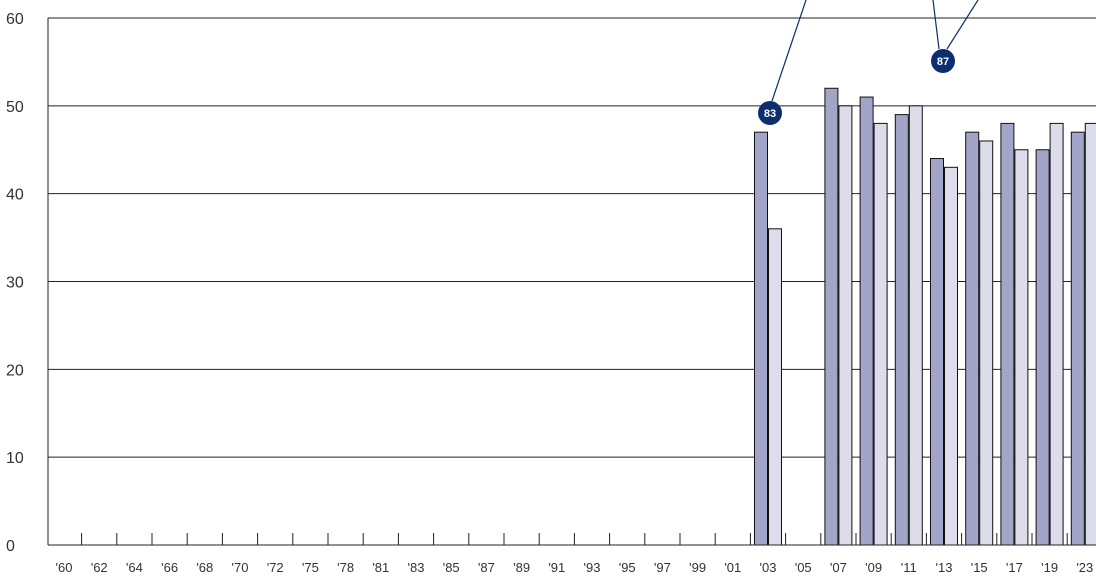 This screenshot has height=581, width=1096. I want to click on x-tick-label: '19, so click(1049, 567).